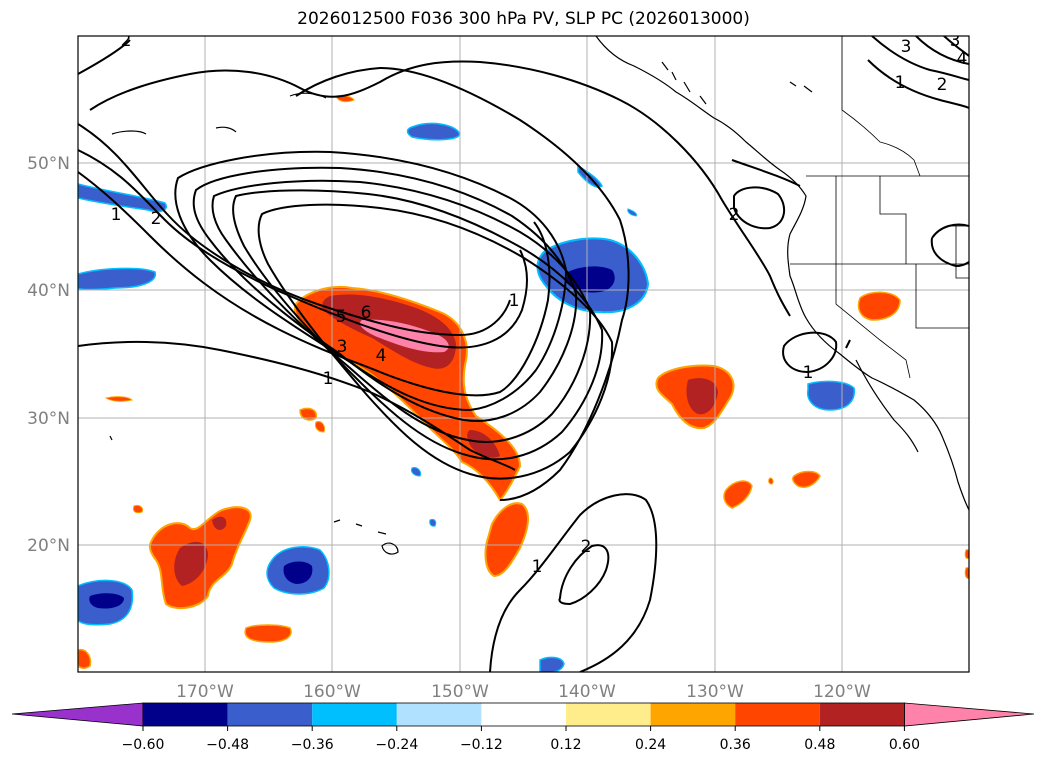 The height and width of the screenshot is (765, 1047). I want to click on lat-label-30n: 30°N, so click(48, 419).